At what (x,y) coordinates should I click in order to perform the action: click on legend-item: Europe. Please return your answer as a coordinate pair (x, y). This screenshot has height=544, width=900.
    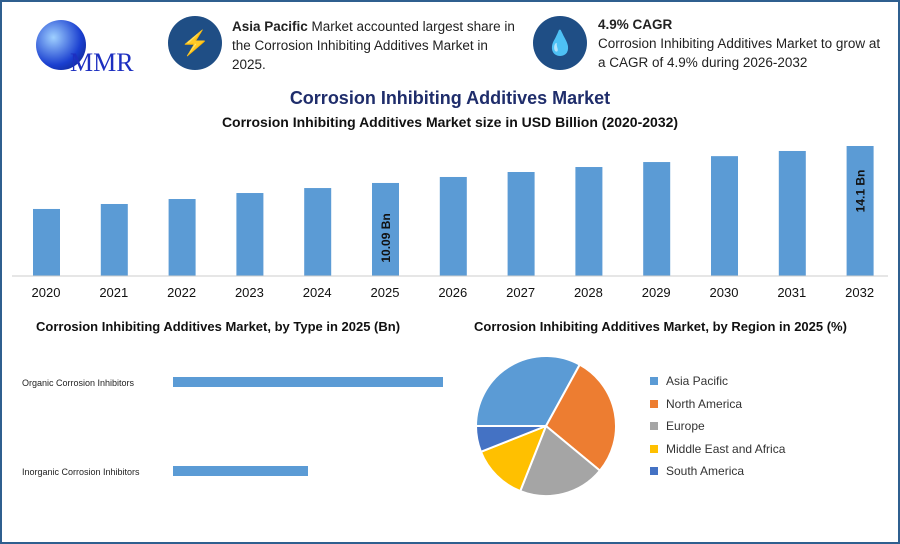
    Looking at the image, I should click on (717, 426).